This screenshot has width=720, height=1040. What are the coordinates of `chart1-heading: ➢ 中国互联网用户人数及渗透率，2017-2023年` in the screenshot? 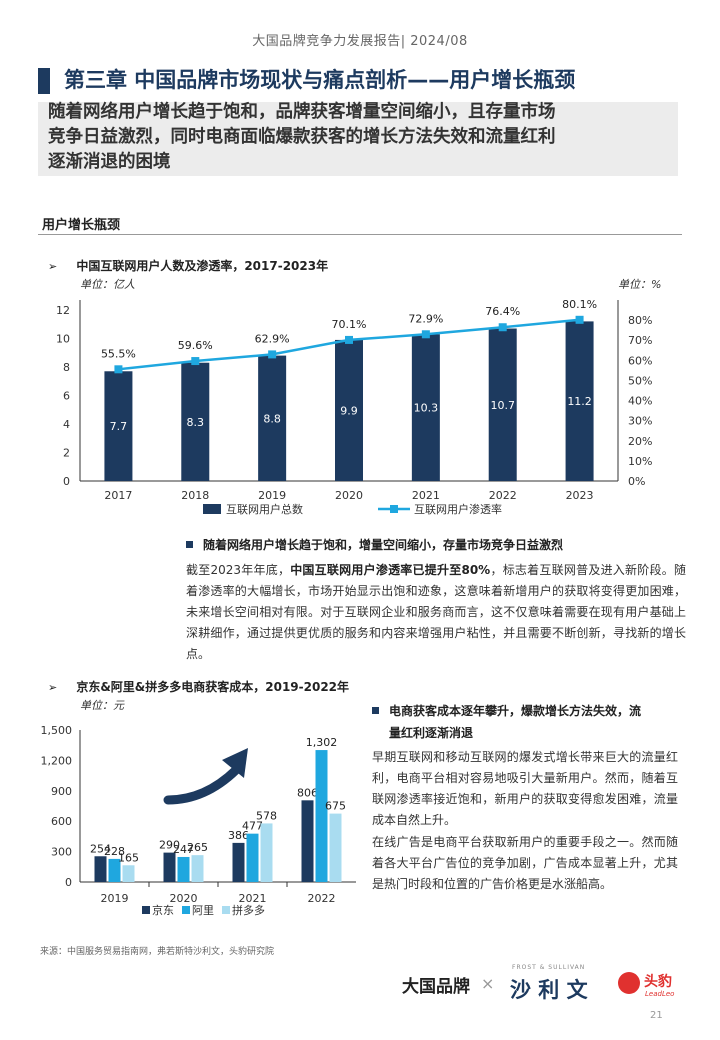 It's located at (188, 264).